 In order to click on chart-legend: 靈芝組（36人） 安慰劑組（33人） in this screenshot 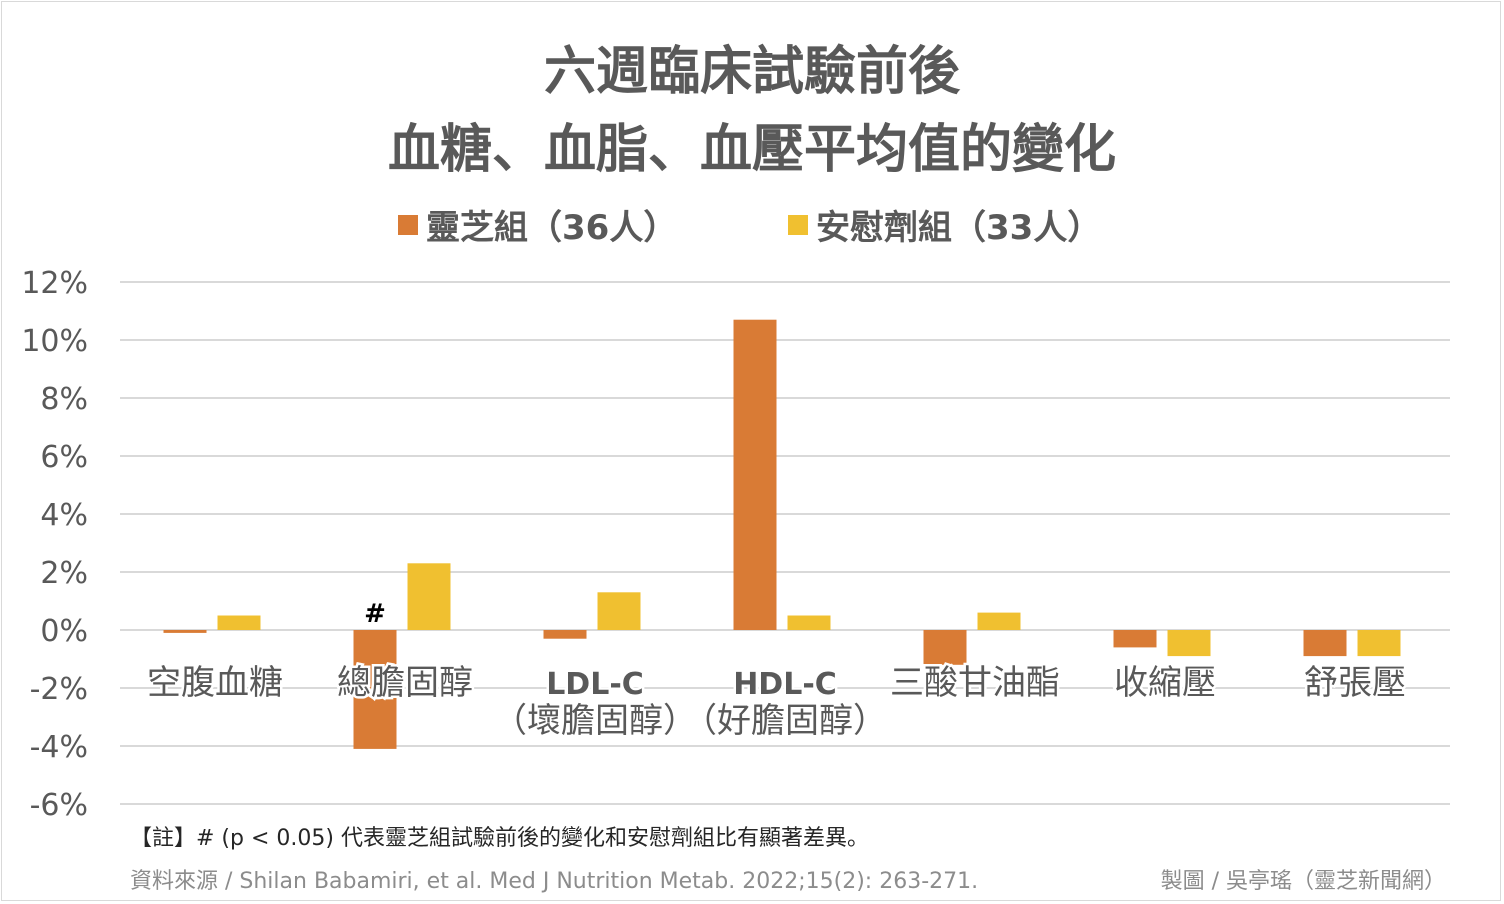, I will do `click(752, 224)`.